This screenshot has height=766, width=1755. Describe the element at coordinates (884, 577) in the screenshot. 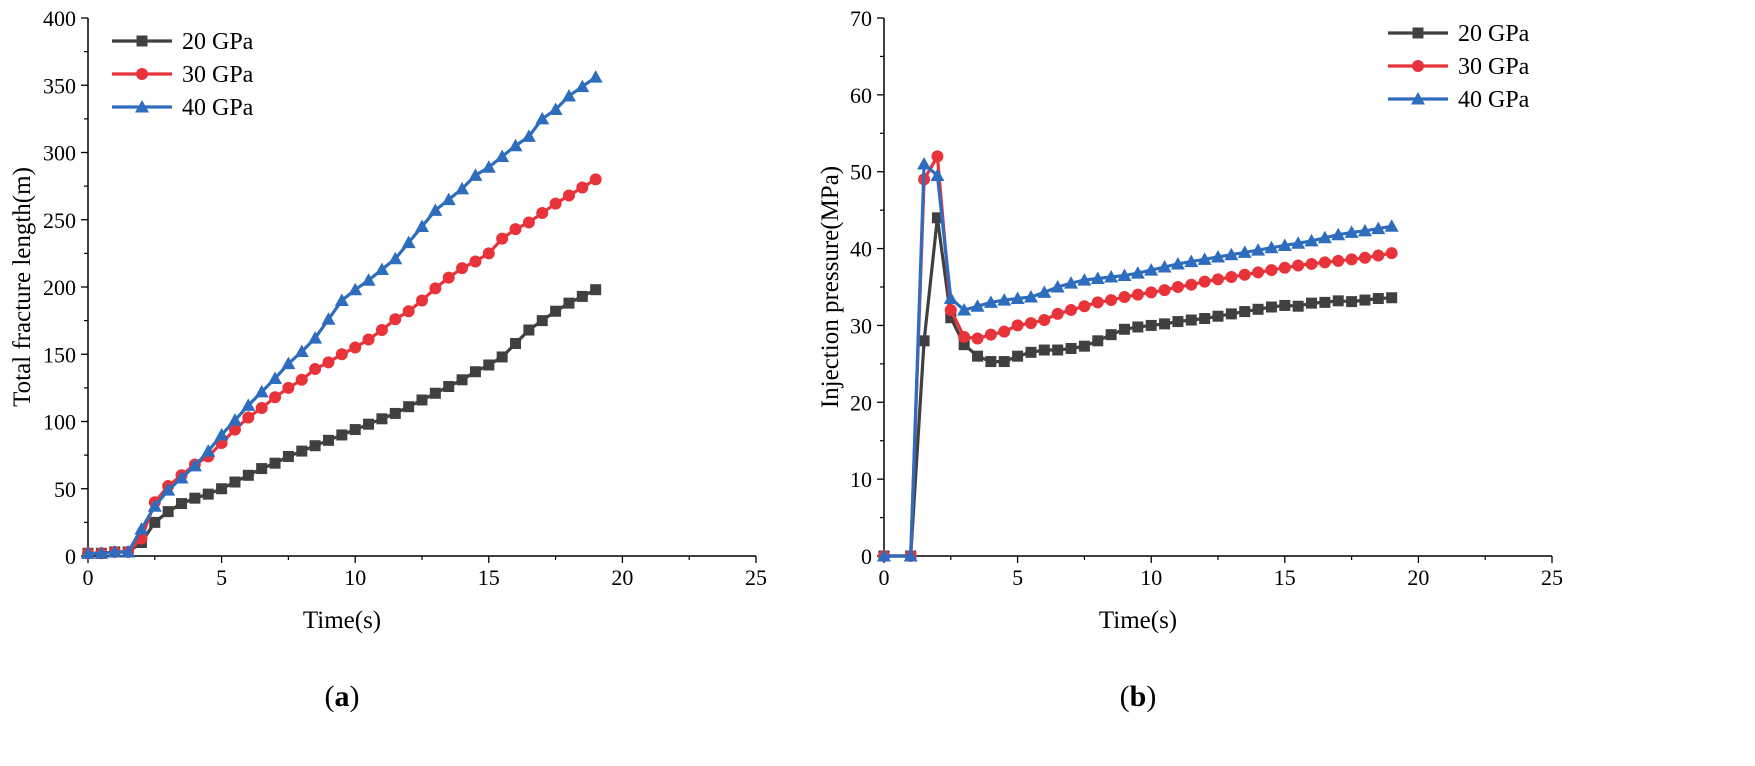

I see `x-tick-label: 0` at that location.